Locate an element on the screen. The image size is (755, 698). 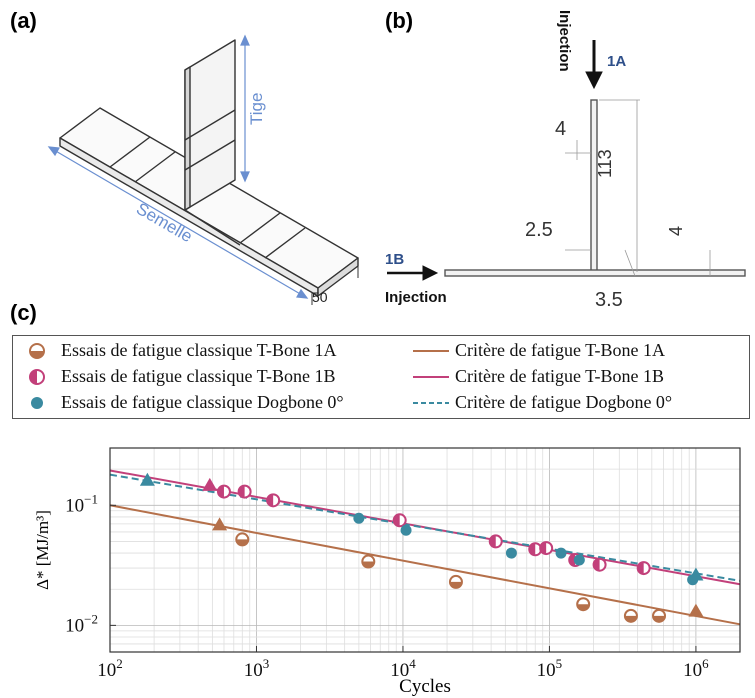
legend-entry-1a-criterion: Critère de fatigue T-Bone 1A is located at coordinates (538, 350).